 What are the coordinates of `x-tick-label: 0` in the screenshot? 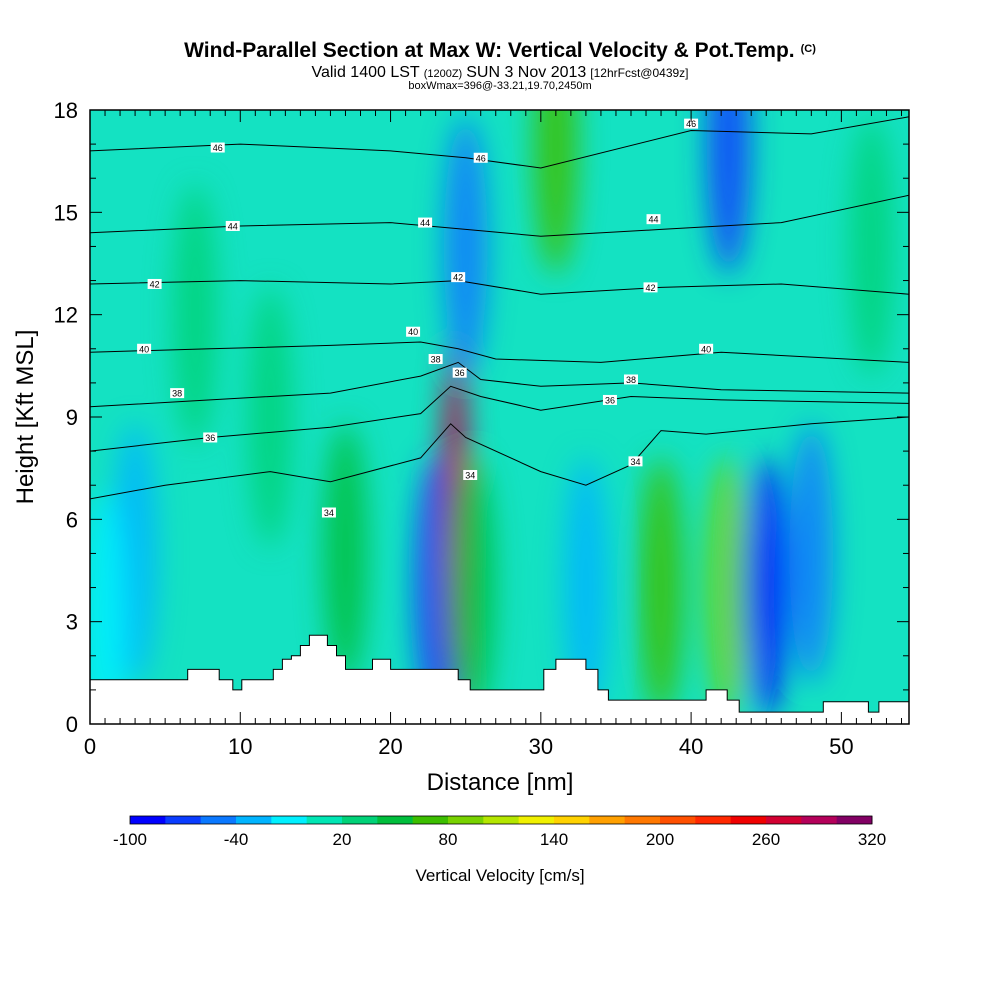 It's located at (90, 746).